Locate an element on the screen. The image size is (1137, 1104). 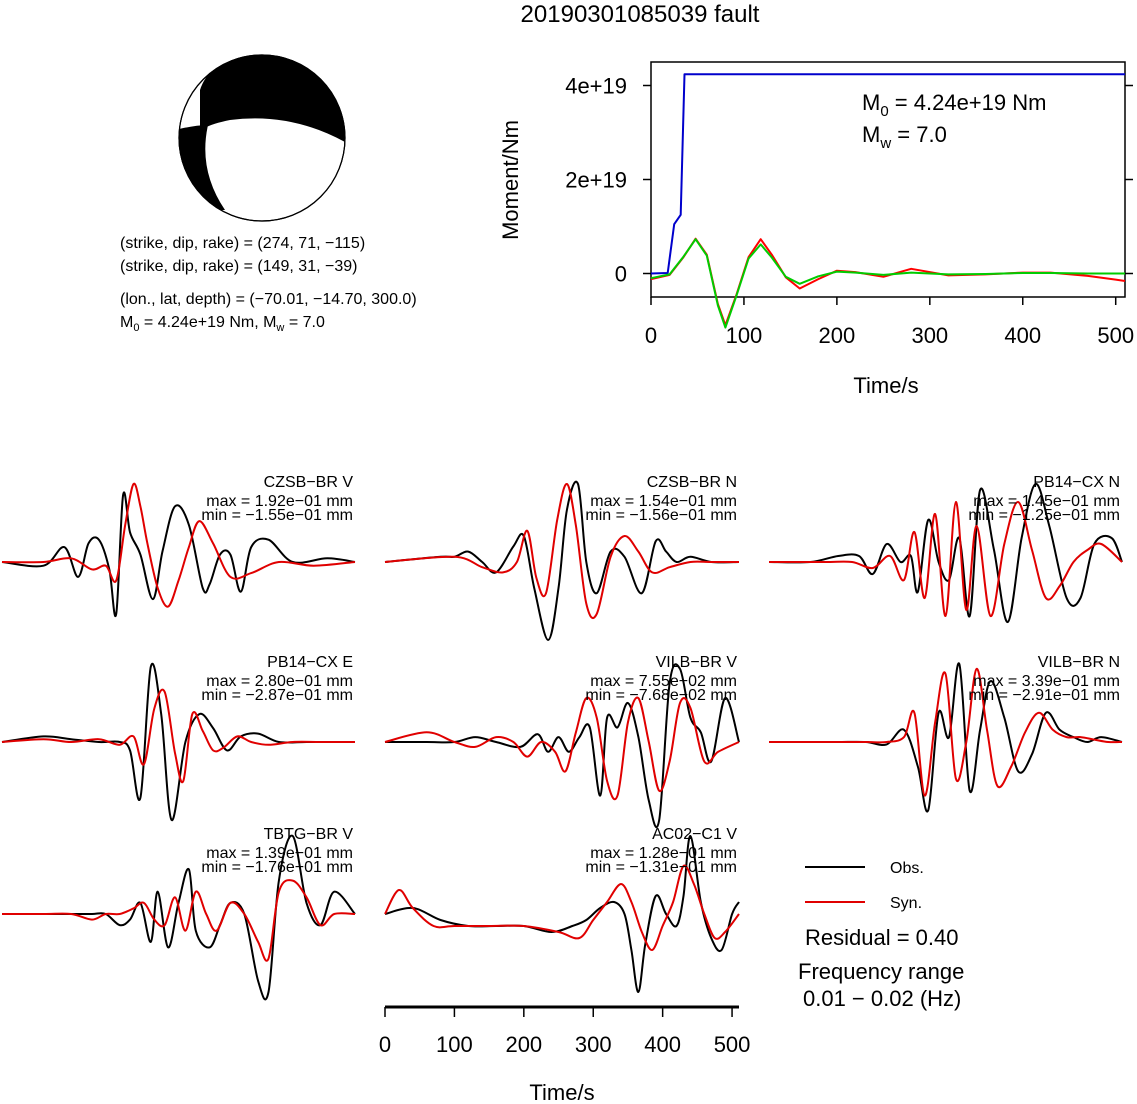
waveform-xtick-label: 400 is located at coordinates (662, 1044).